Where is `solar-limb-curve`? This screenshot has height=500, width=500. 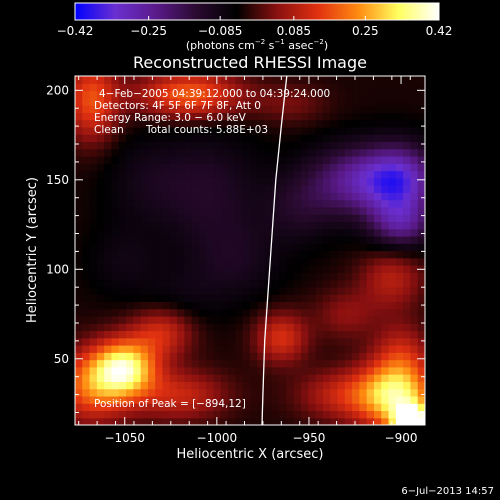 solar-limb-curve is located at coordinates (274, 250).